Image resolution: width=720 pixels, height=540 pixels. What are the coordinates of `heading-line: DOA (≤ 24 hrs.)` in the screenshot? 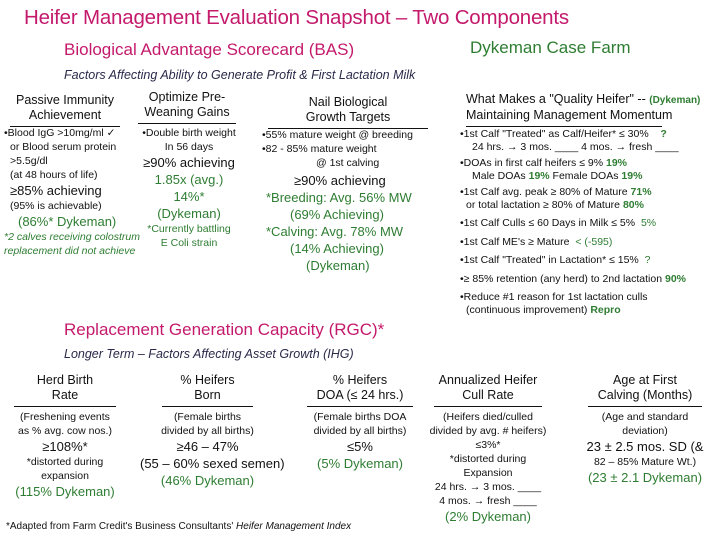 It's located at (360, 395).